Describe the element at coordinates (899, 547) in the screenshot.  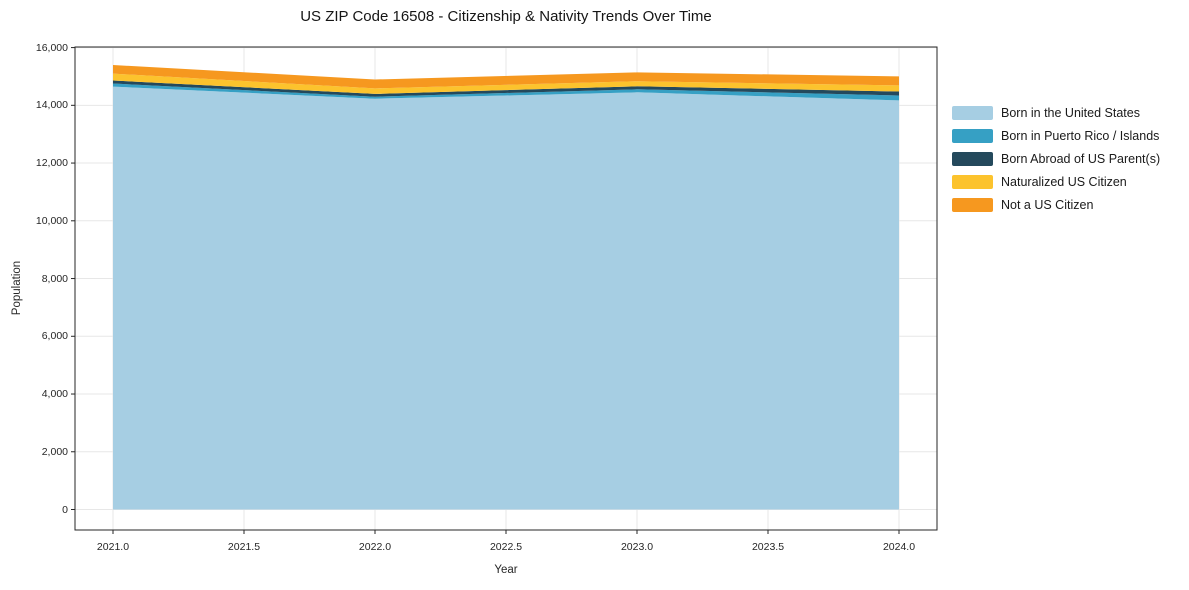
I see `x-tick-label: 2024.0` at that location.